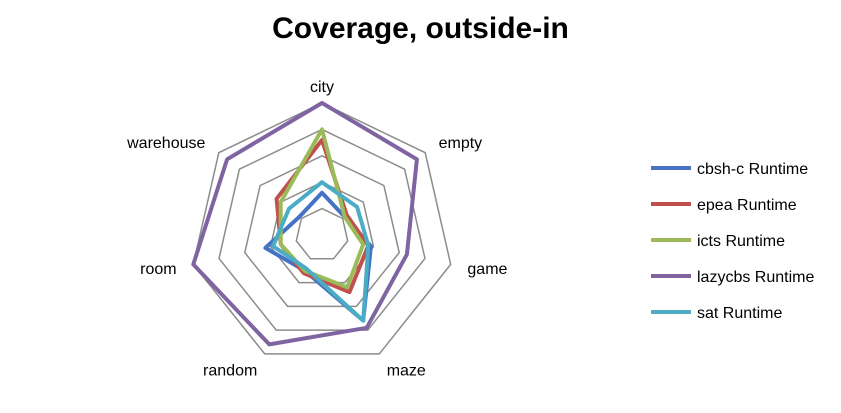 The image size is (841, 413). What do you see at coordinates (461, 143) in the screenshot?
I see `axis-label-empty: empty` at bounding box center [461, 143].